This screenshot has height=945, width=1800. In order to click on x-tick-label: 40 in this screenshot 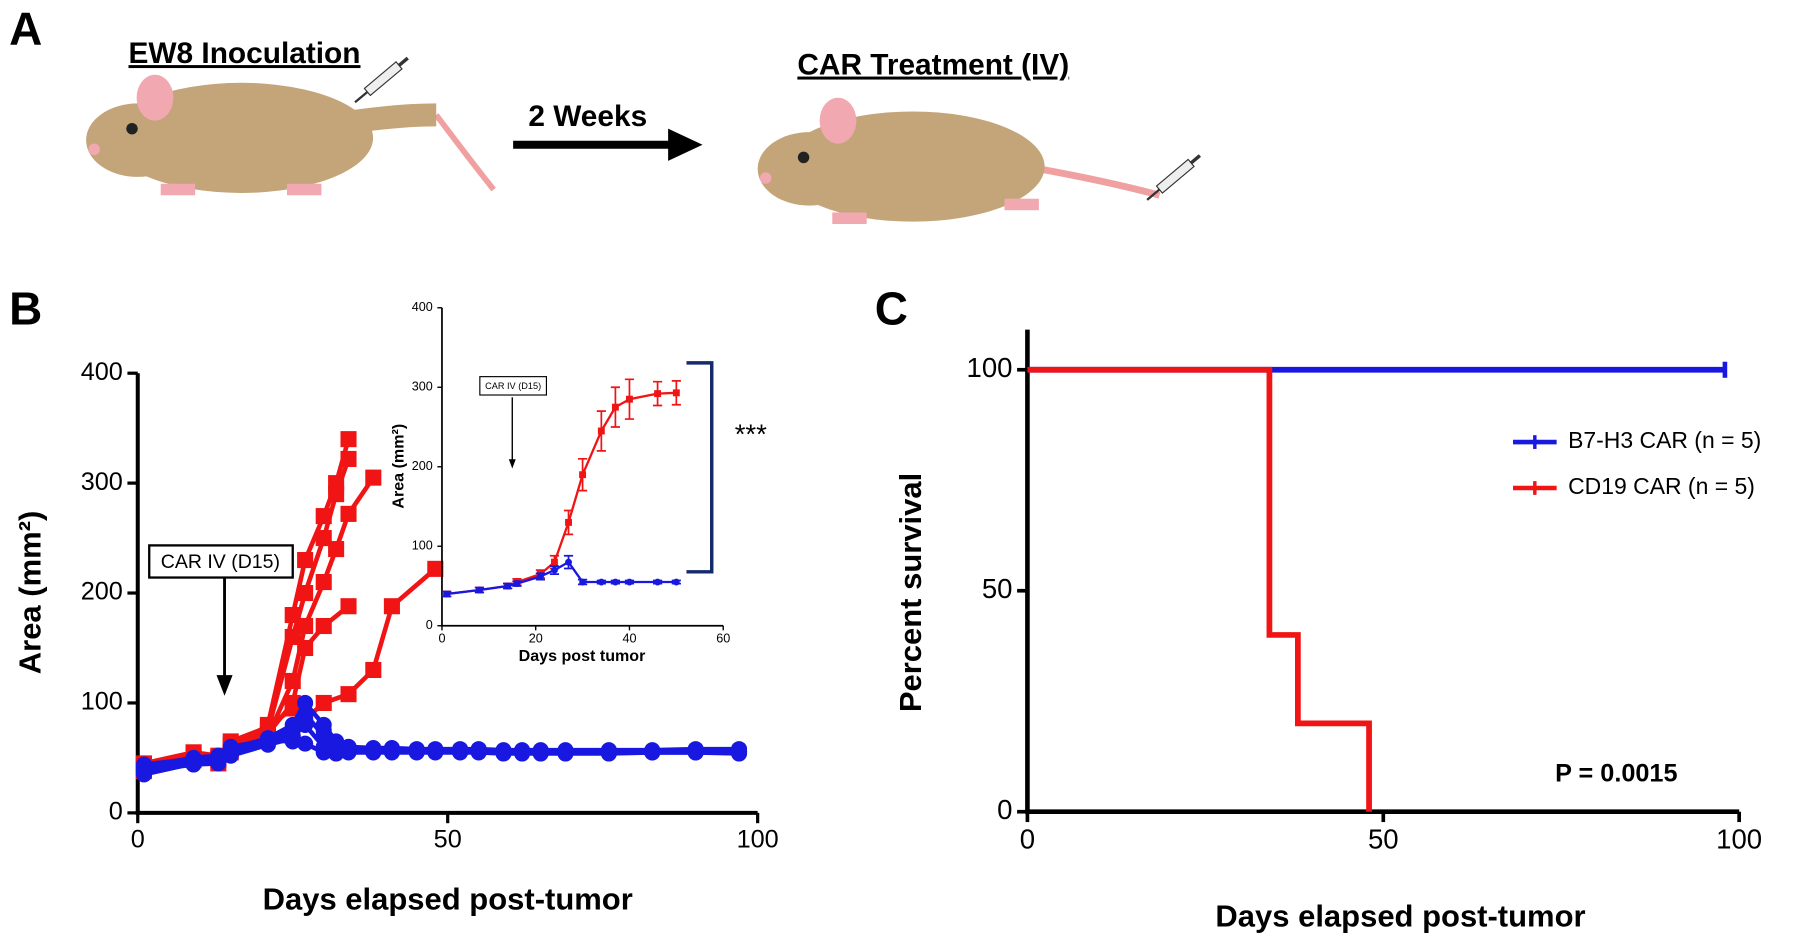, I will do `click(629, 639)`.